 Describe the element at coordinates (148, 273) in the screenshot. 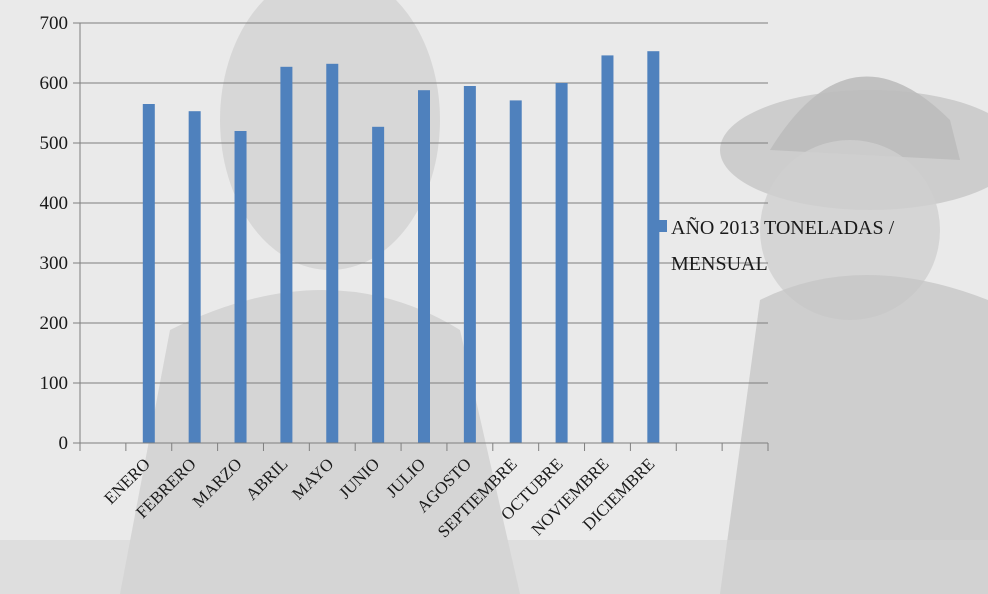

I see `bar-enero` at that location.